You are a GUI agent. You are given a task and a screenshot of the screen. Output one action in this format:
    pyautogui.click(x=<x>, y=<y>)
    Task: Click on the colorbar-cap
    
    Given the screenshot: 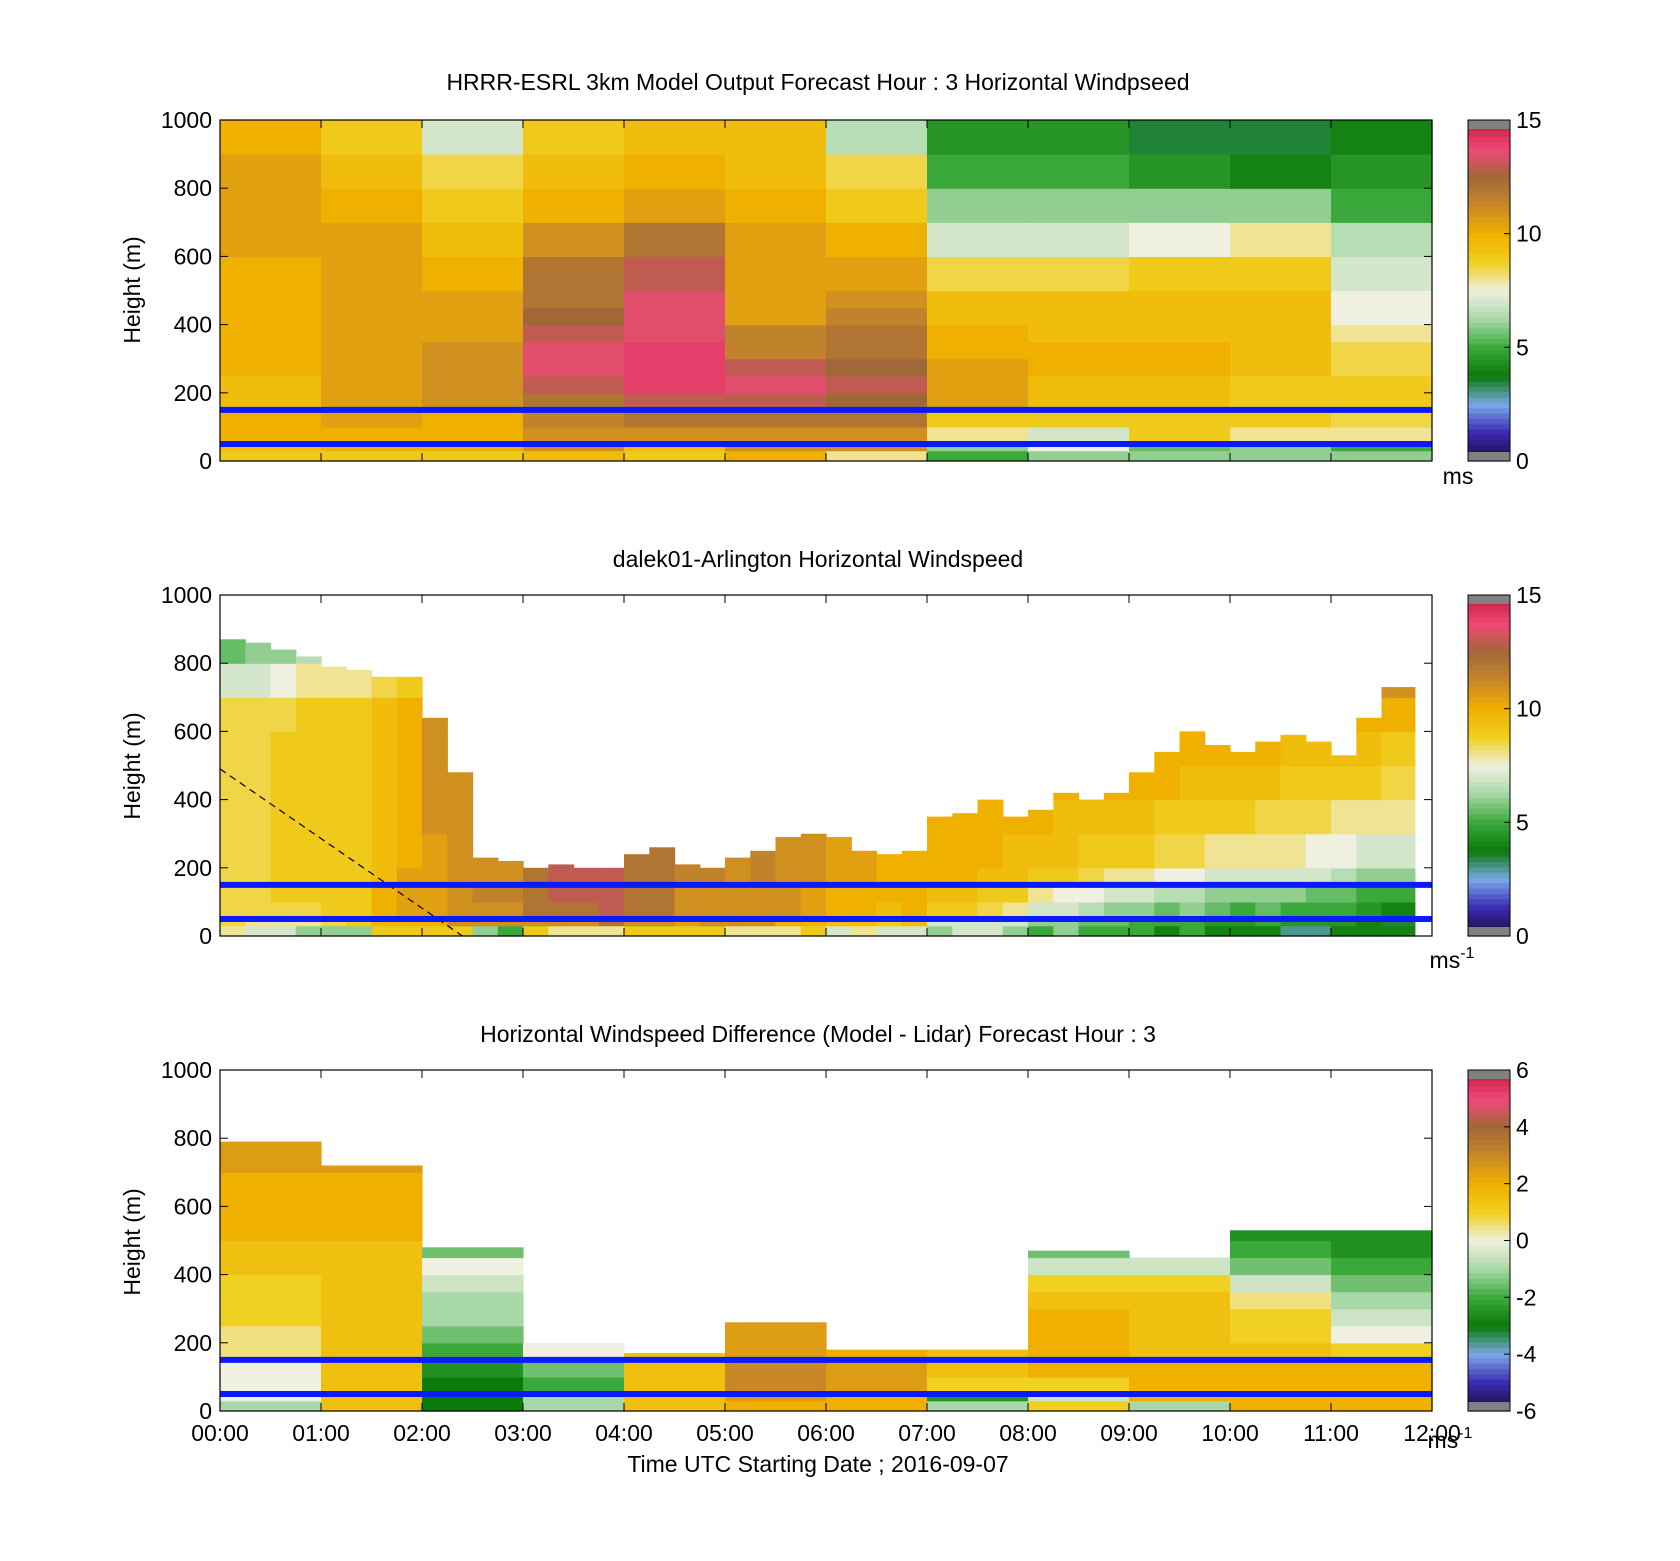 What is the action you would take?
    pyautogui.click(x=1489, y=931)
    